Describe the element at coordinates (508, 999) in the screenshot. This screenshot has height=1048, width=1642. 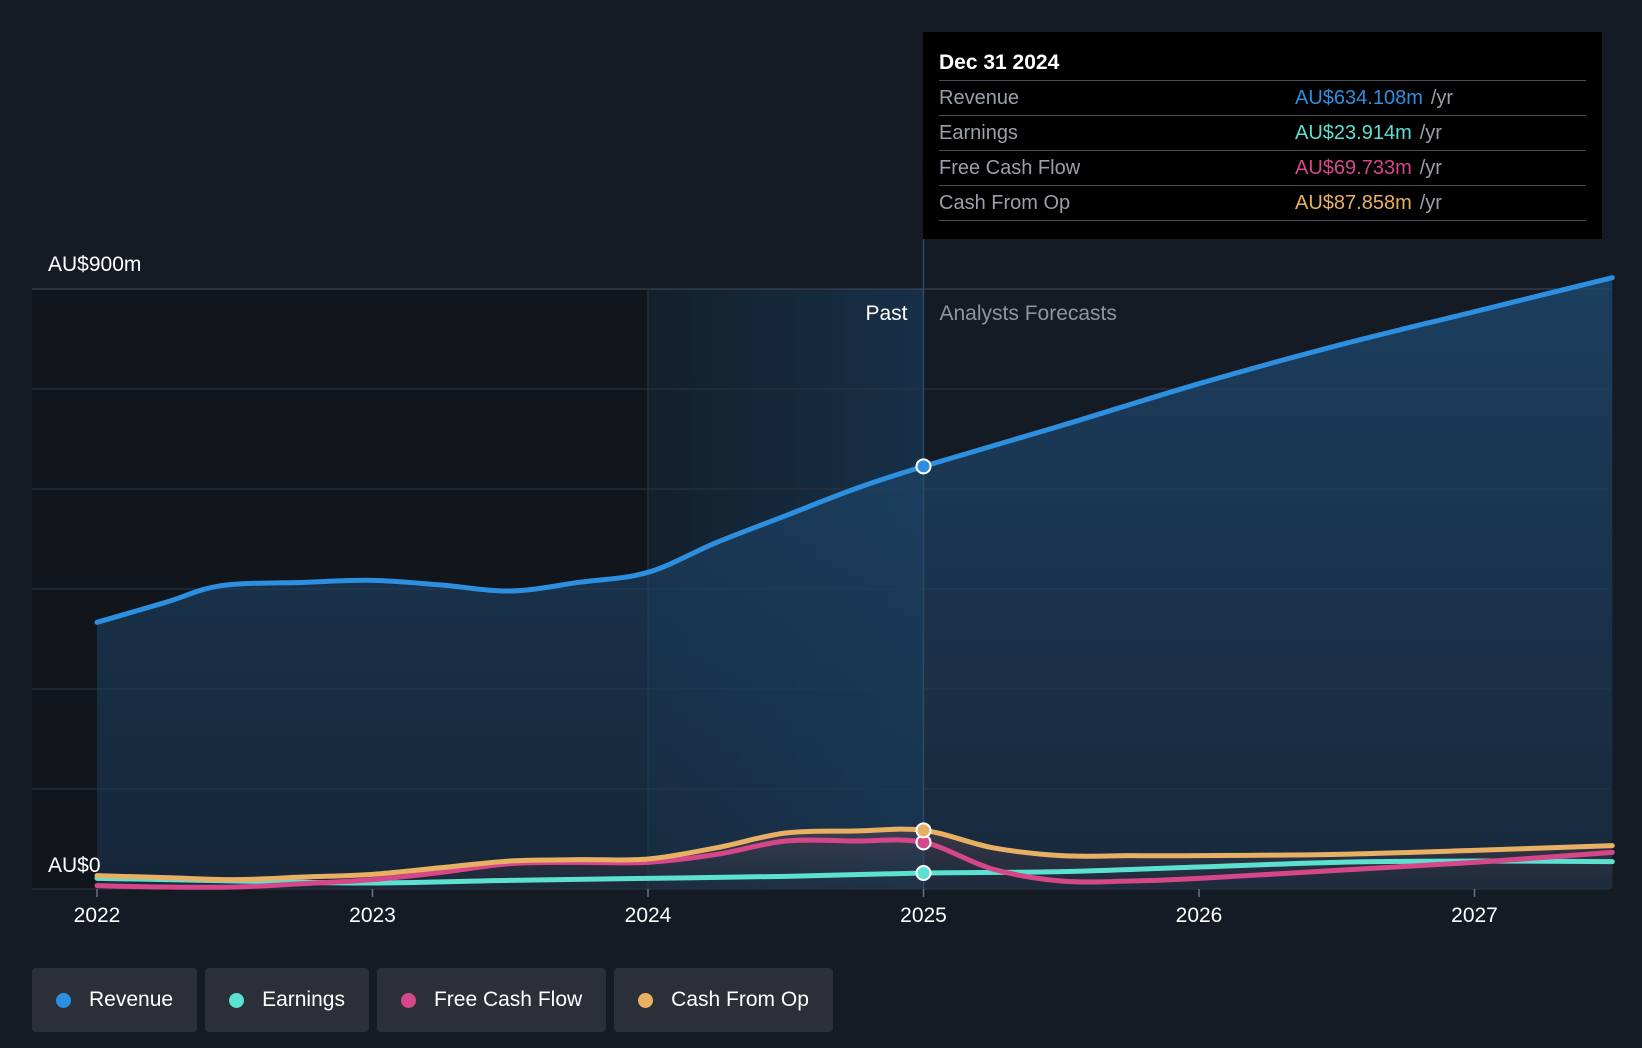
I see `legend-label: Free Cash Flow` at that location.